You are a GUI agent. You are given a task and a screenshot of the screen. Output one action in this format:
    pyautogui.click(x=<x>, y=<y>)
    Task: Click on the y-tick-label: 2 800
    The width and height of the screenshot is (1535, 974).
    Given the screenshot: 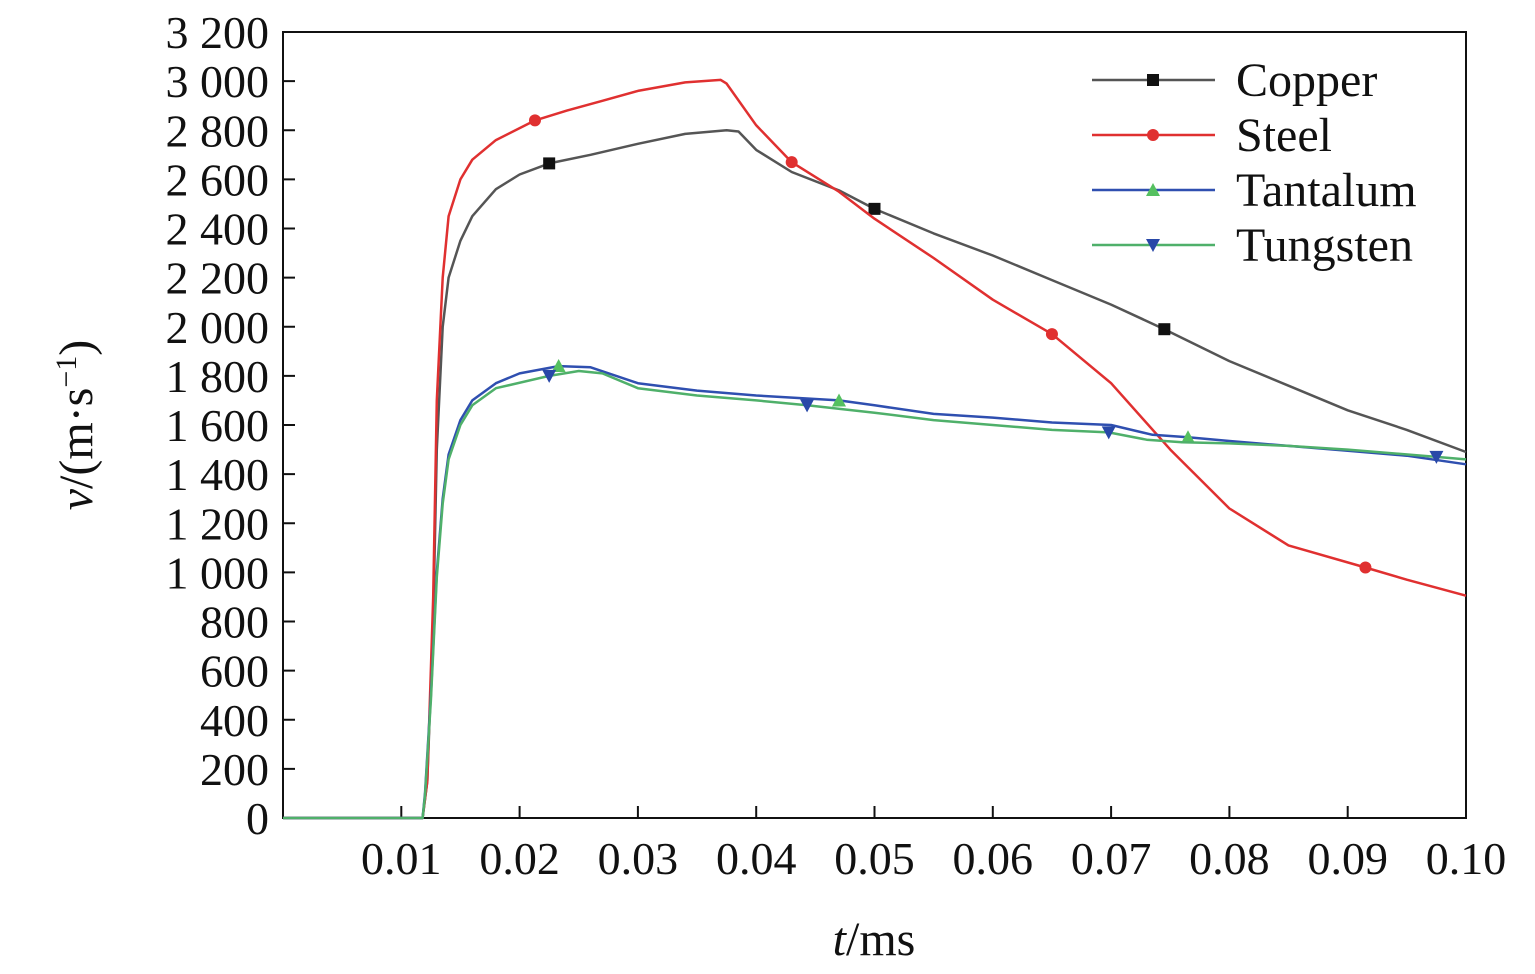 What is the action you would take?
    pyautogui.click(x=218, y=130)
    